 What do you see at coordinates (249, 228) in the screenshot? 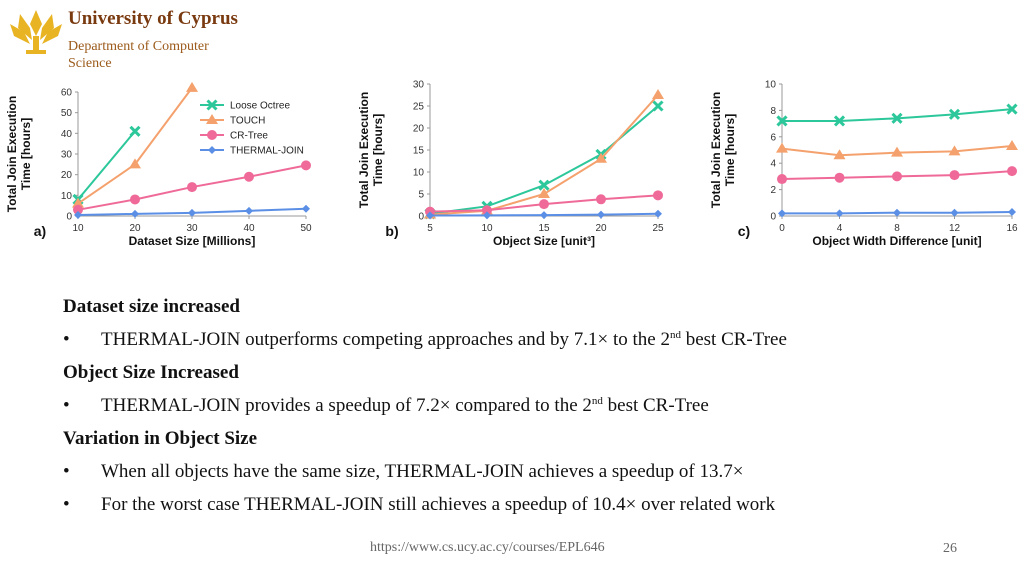
I see `chart-a-xtick-label: 40` at bounding box center [249, 228].